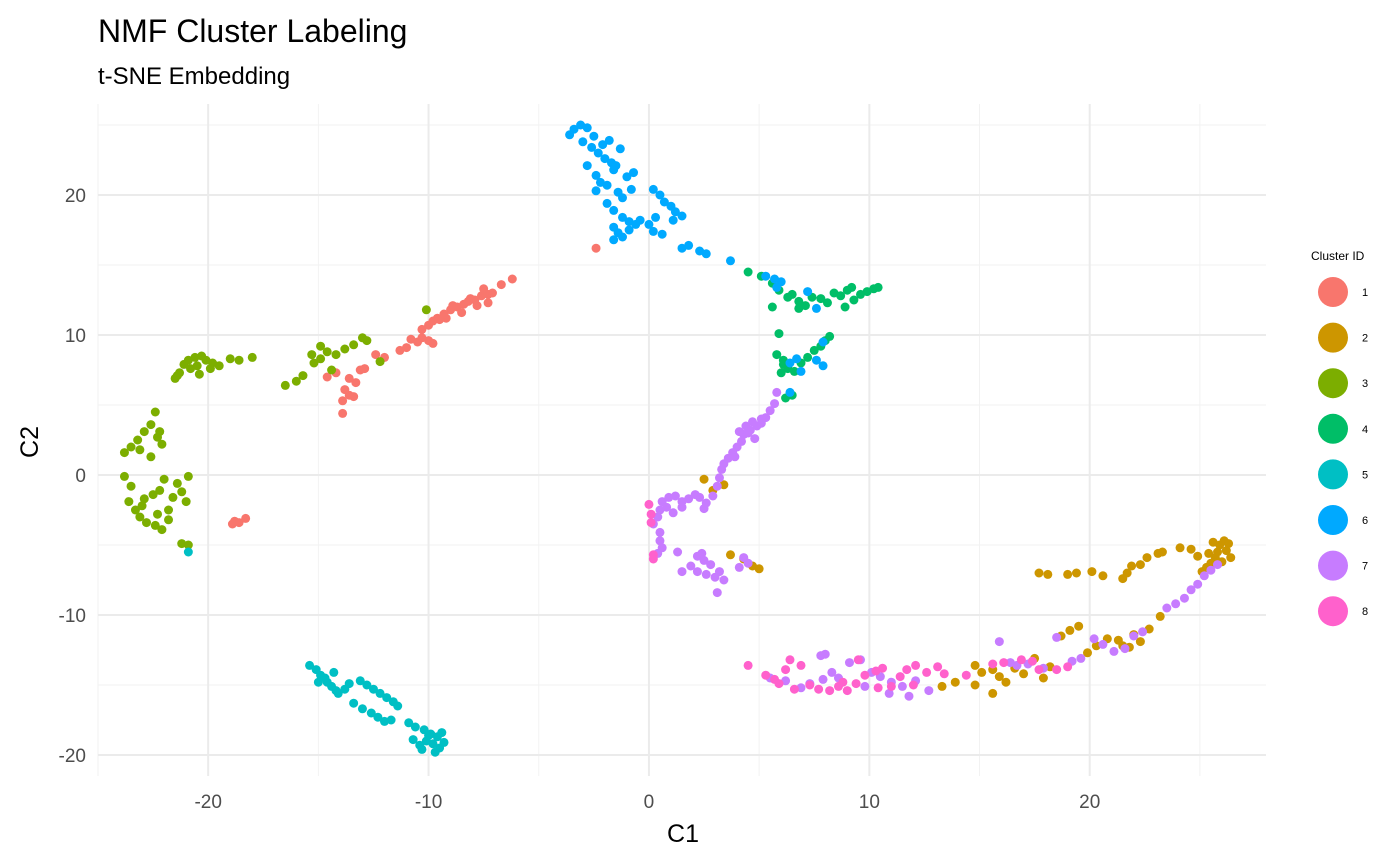  Describe the element at coordinates (72, 476) in the screenshot. I see `y-axis-ticks: -20 -10 0 10 20` at that location.